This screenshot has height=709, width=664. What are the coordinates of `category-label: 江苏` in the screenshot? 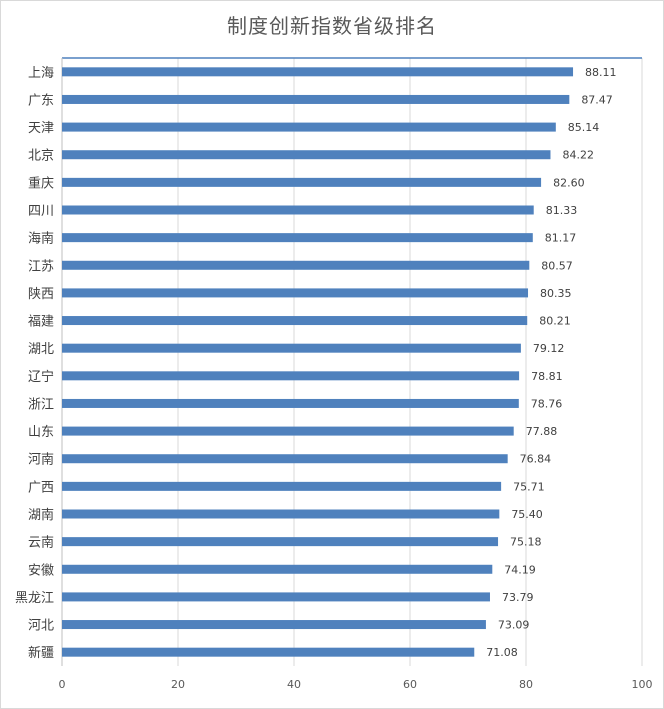 It's located at (41, 266).